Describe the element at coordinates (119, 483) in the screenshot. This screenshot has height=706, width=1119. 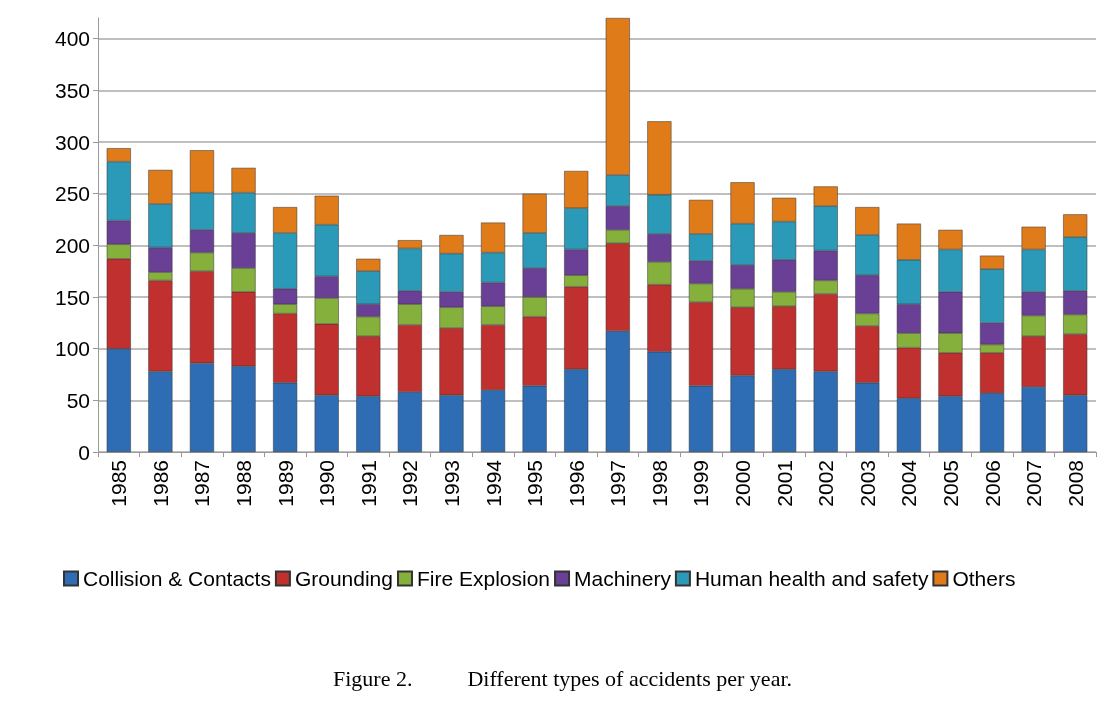
I see `x-tick-label: 1985` at that location.